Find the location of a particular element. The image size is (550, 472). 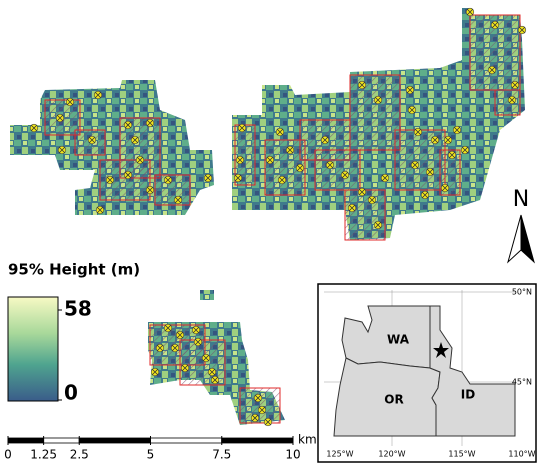

legend-label: 0 is located at coordinates (71, 393).